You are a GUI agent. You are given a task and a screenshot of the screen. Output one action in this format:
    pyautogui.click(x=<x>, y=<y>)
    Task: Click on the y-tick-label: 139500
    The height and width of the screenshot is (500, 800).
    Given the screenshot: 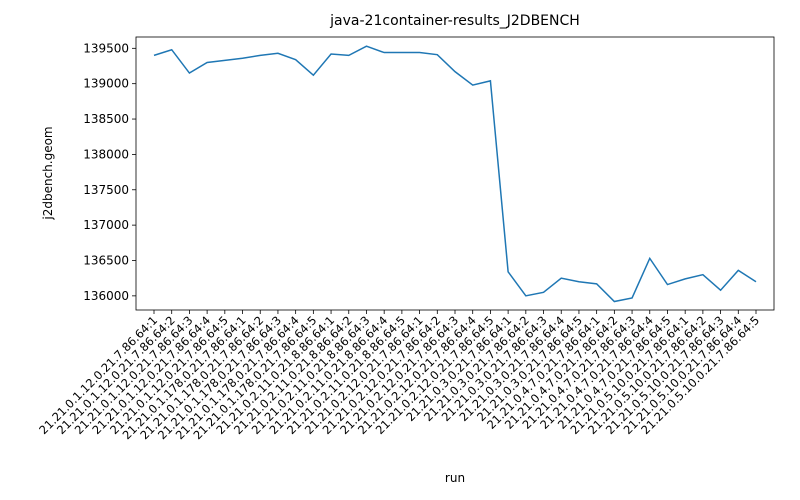 What is the action you would take?
    pyautogui.click(x=106, y=48)
    